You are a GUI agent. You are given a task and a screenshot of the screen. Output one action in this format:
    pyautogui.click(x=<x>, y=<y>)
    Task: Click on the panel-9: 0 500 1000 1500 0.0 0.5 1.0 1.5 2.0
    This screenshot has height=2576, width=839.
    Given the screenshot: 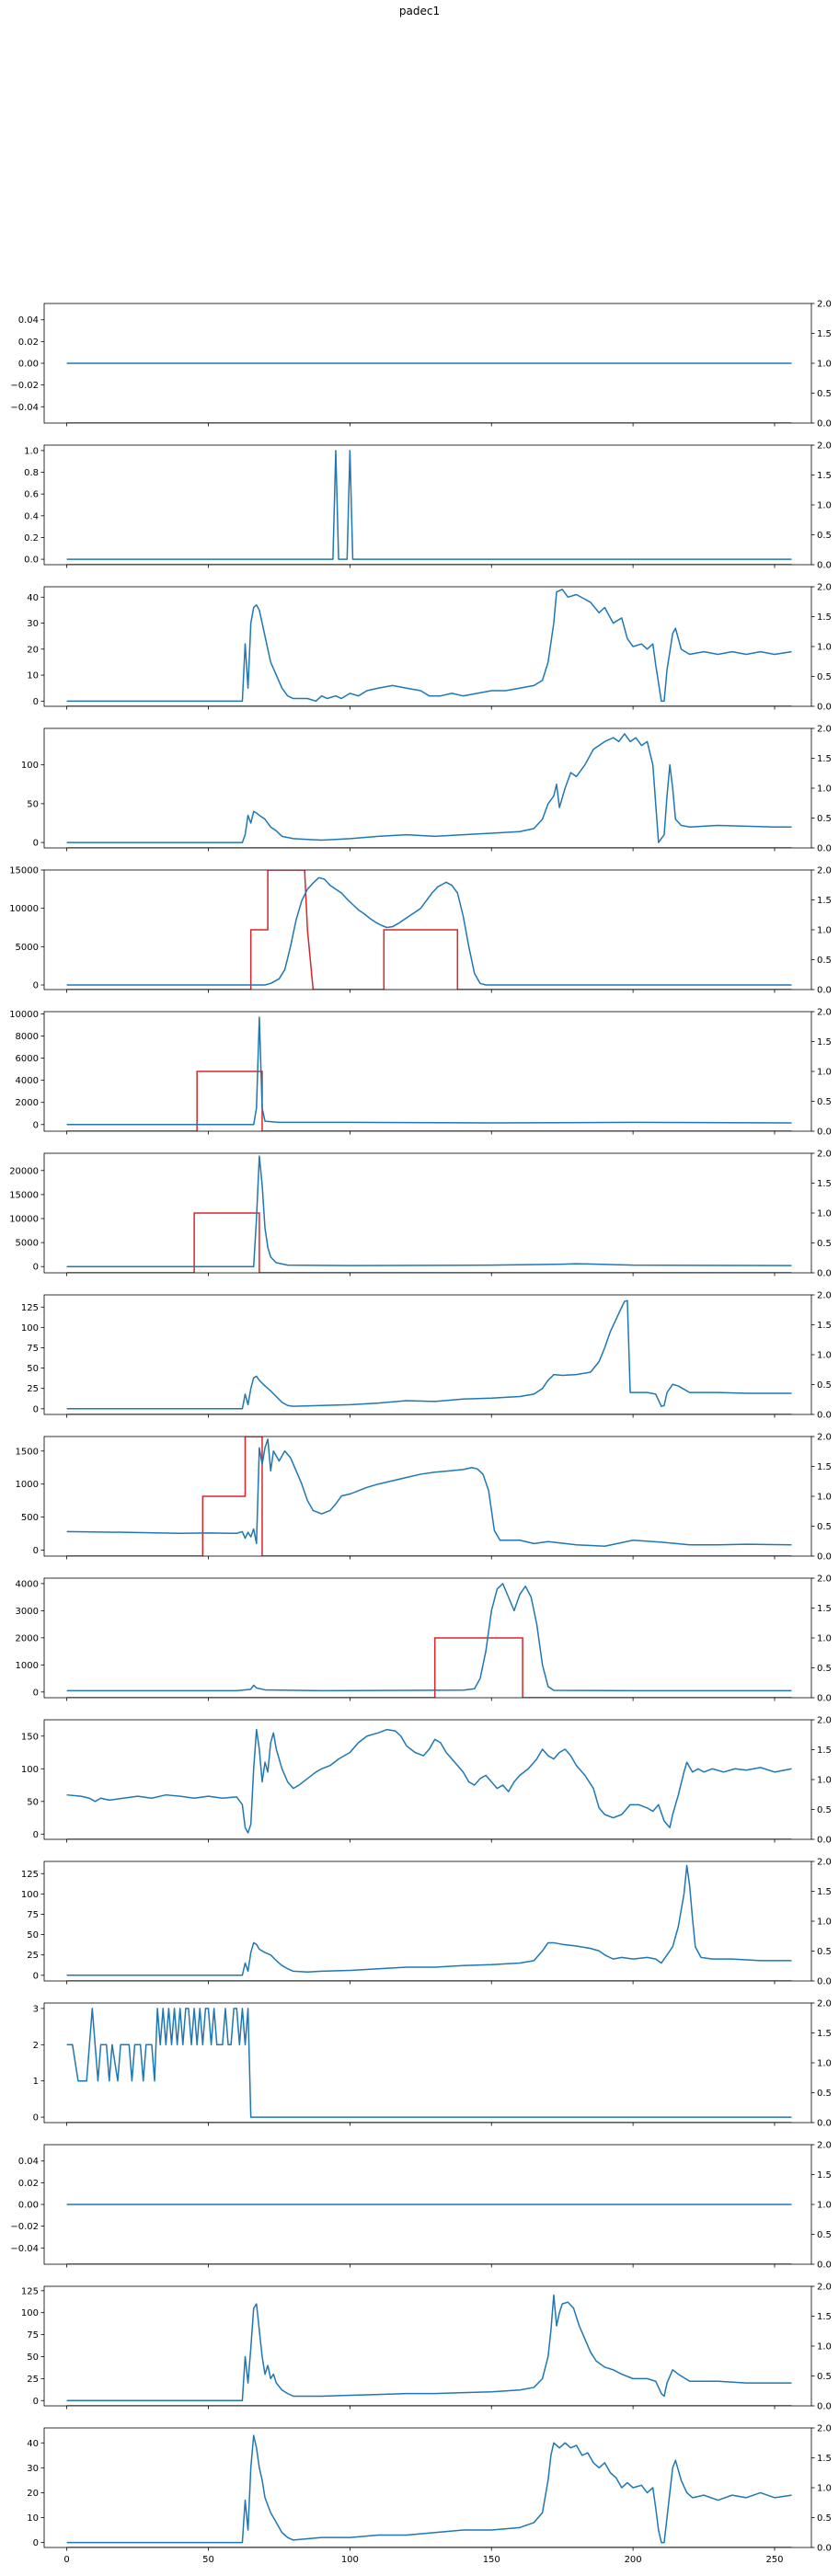 What is the action you would take?
    pyautogui.click(x=424, y=1498)
    